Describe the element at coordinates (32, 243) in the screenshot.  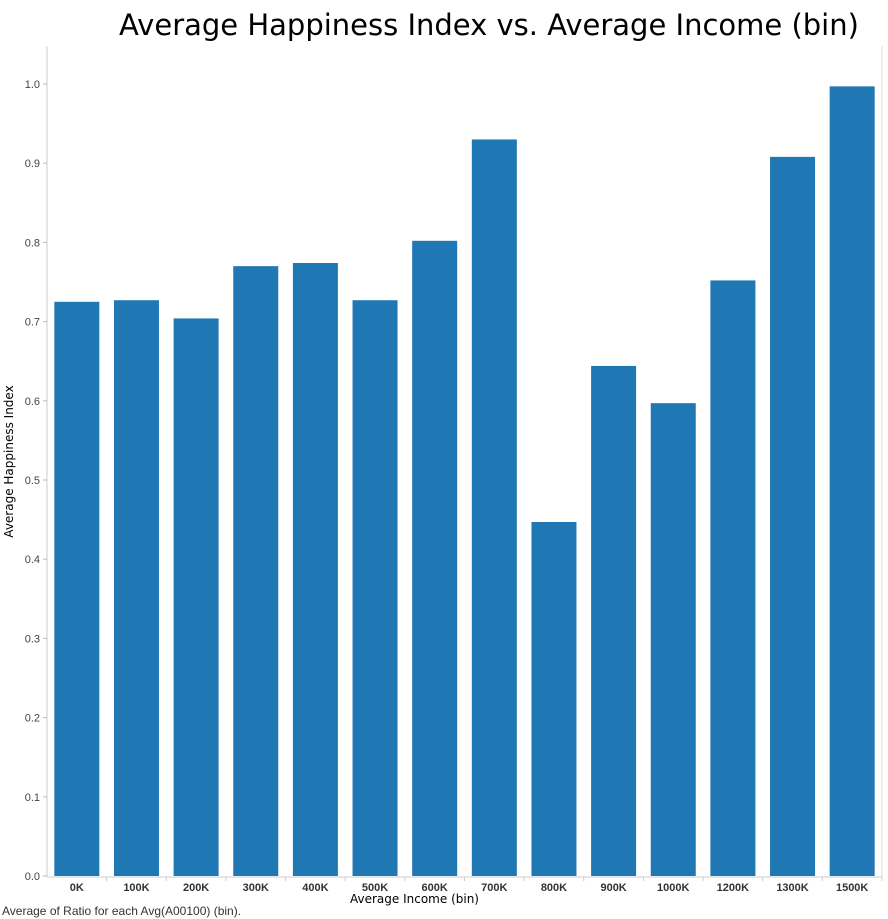
I see `y-tick-label: 0.8` at that location.